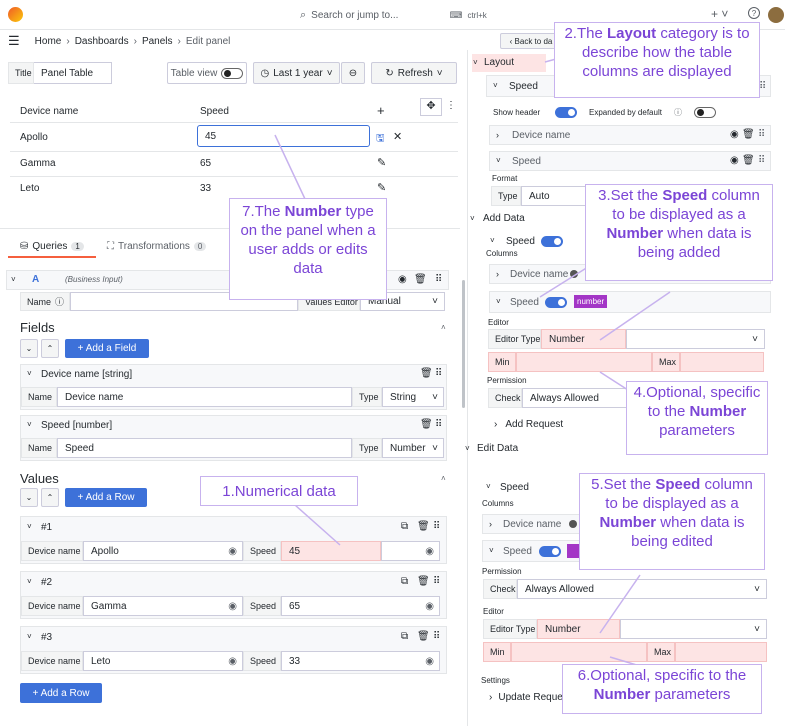 This screenshot has width=785, height=726. What do you see at coordinates (398, 137) in the screenshot?
I see `cancel-icon: ✕` at bounding box center [398, 137].